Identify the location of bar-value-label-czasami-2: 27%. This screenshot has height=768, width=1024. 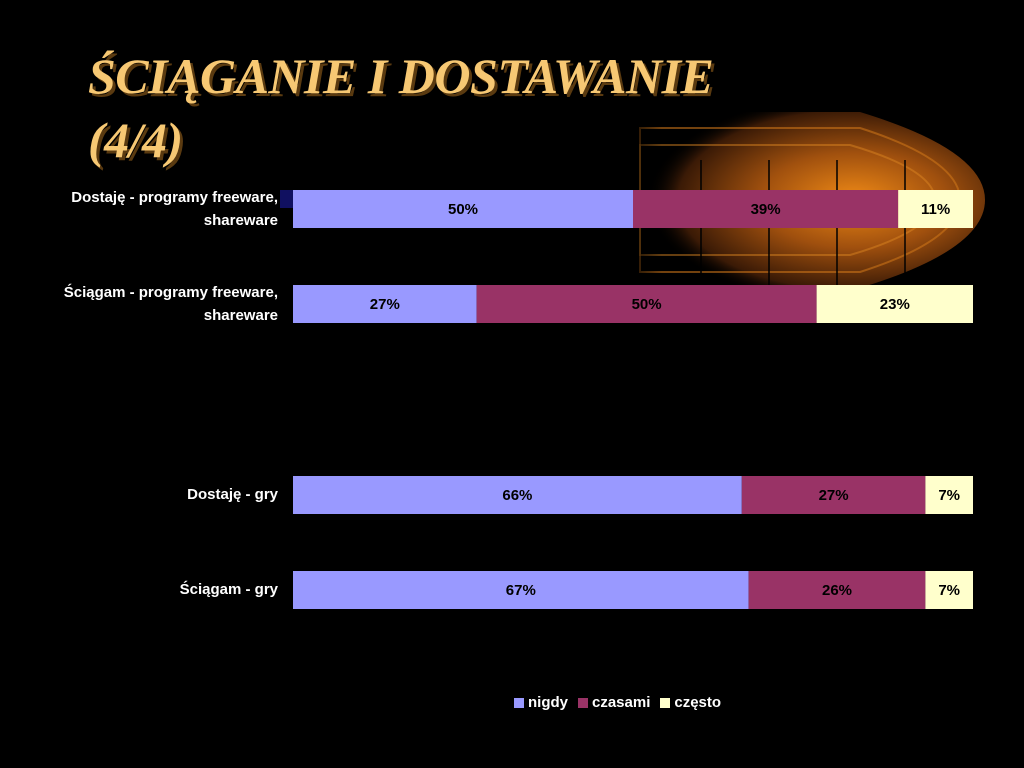
(834, 495).